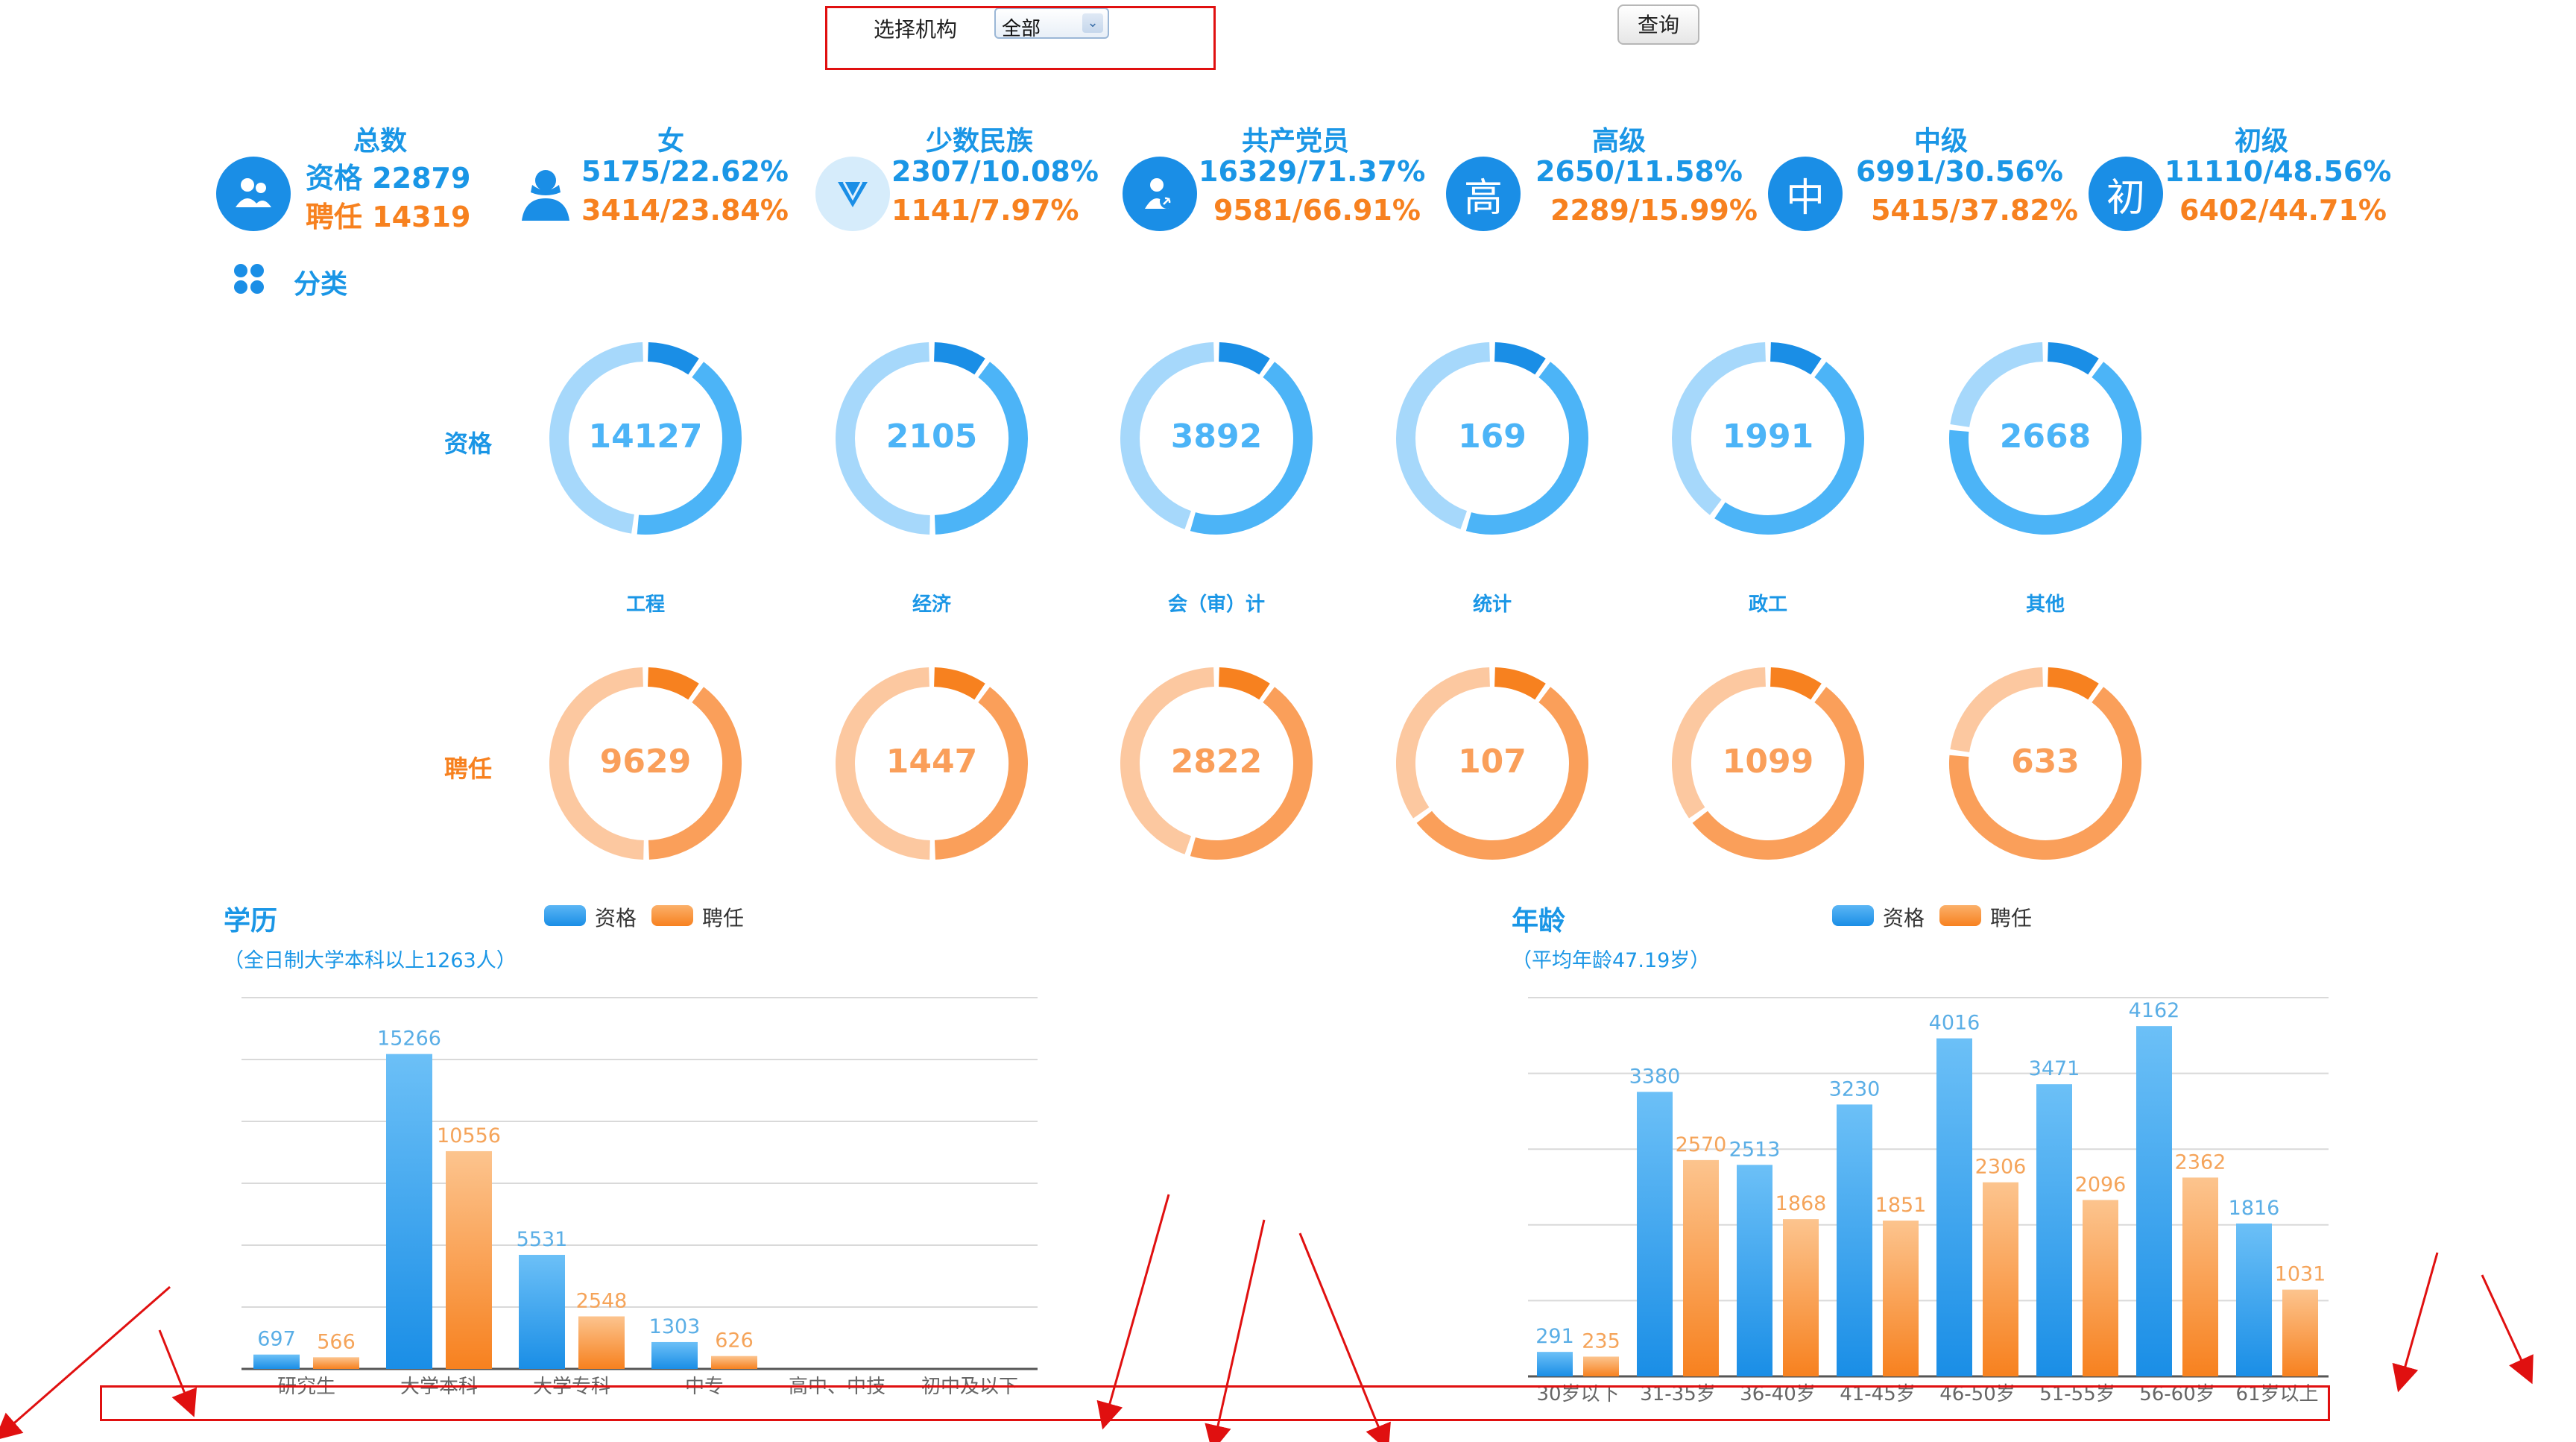 The image size is (2576, 1442). What do you see at coordinates (409, 1039) in the screenshot?
I see `bar-value-label: 15266` at bounding box center [409, 1039].